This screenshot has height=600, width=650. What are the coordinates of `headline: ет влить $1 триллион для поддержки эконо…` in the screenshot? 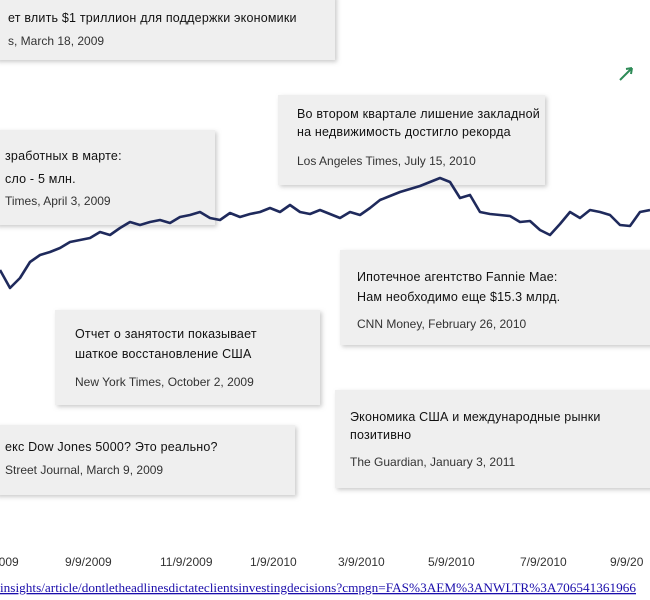 It's located at (152, 18).